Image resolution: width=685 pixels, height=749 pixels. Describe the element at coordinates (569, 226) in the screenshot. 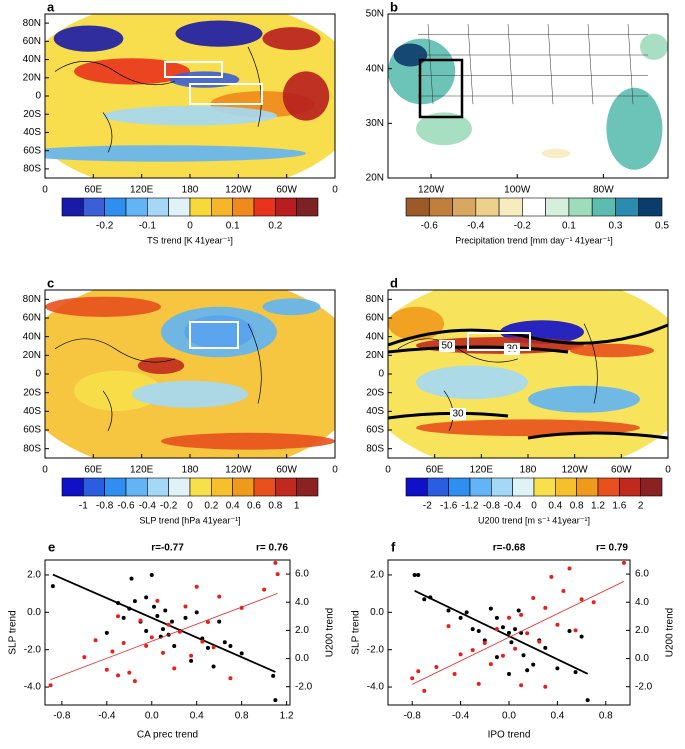

I see `colorbar-tick-label: 0.1` at that location.